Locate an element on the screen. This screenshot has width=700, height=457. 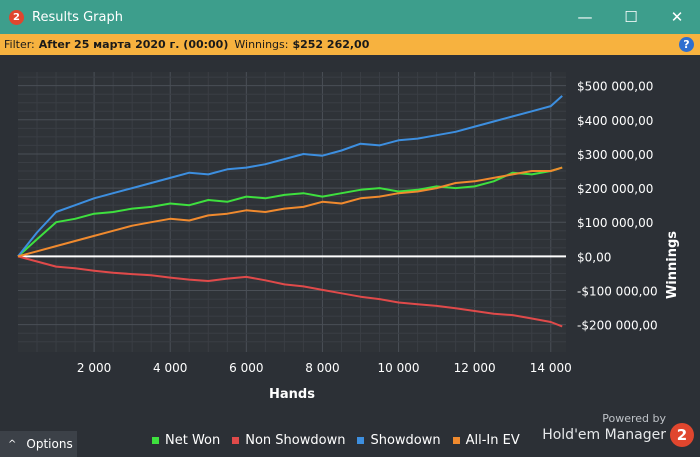
app-logo-icon: 2 is located at coordinates (16, 17).